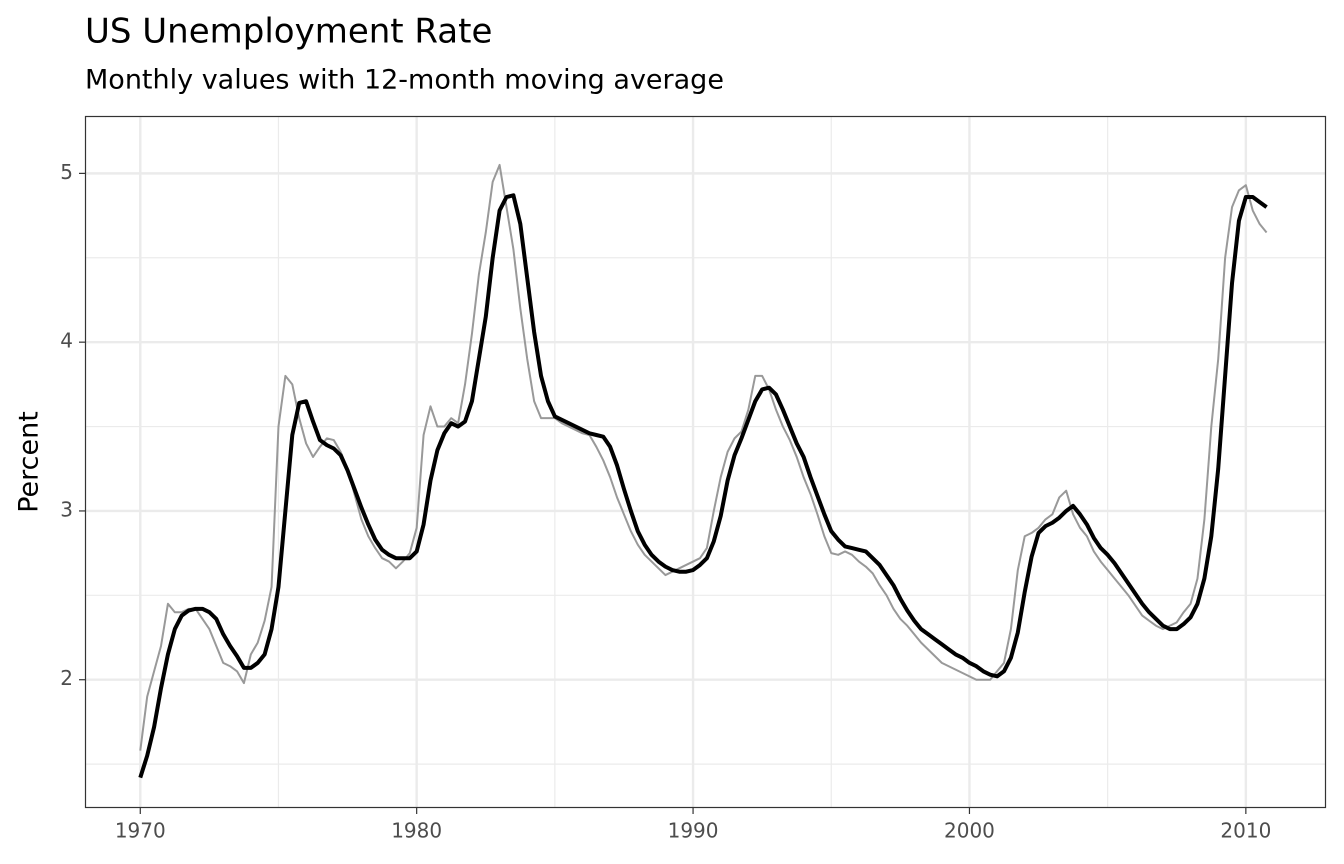 Image resolution: width=1344 pixels, height=864 pixels. What do you see at coordinates (969, 831) in the screenshot?
I see `x-tick-label: 2000` at bounding box center [969, 831].